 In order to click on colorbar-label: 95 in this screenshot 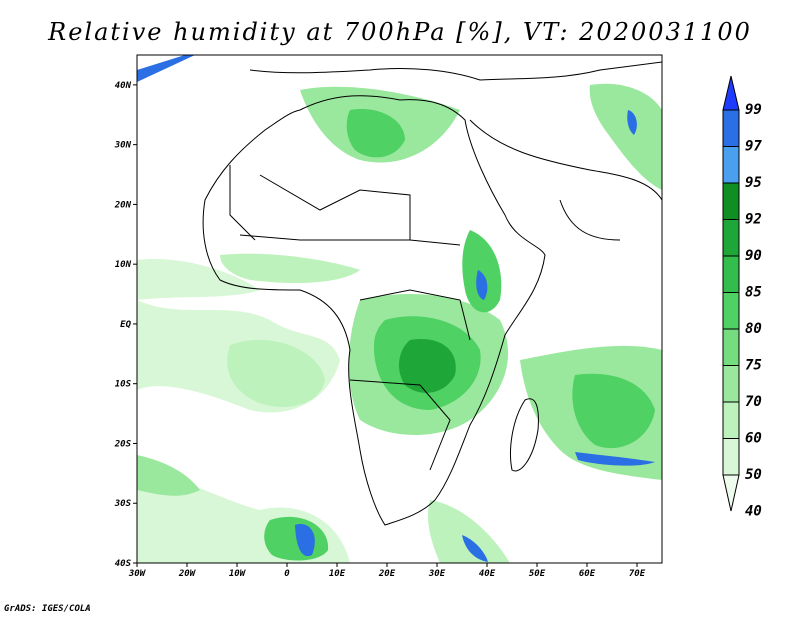, I will do `click(753, 183)`.